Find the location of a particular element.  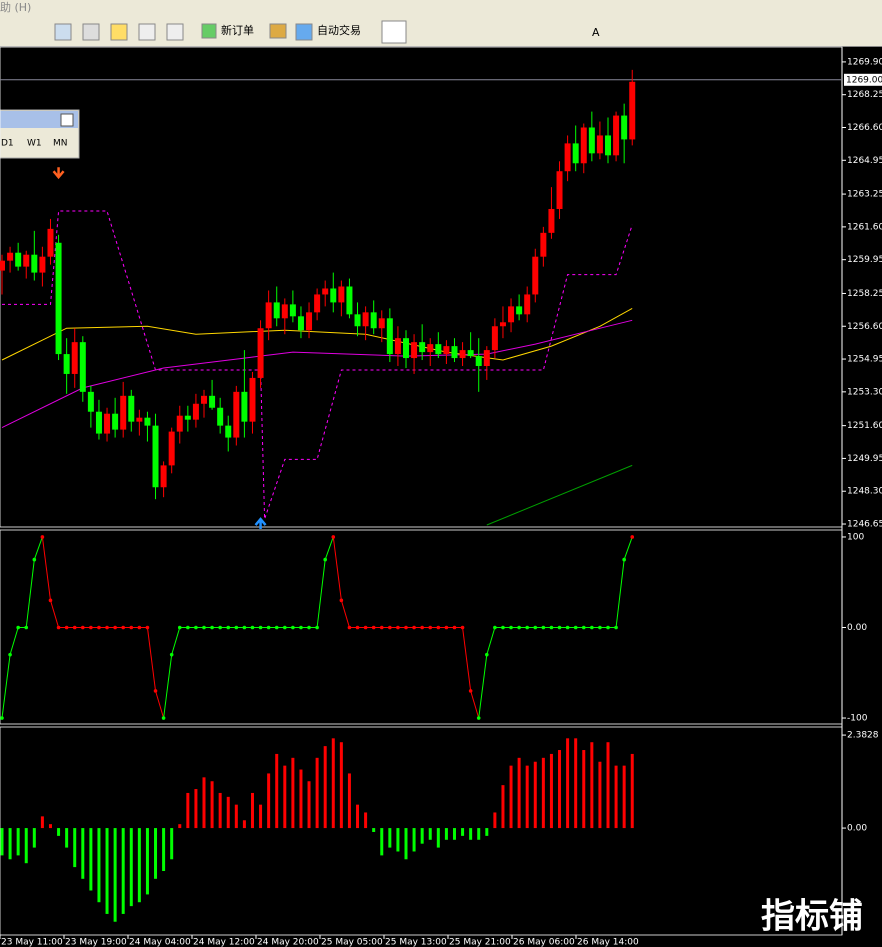

oscillator-point is located at coordinates (632, 537).